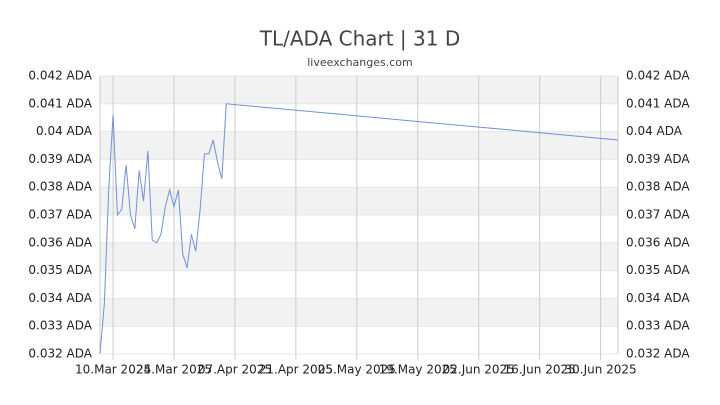 The width and height of the screenshot is (720, 405). I want to click on y2-tick-label: 0.036 ADA, so click(658, 242).